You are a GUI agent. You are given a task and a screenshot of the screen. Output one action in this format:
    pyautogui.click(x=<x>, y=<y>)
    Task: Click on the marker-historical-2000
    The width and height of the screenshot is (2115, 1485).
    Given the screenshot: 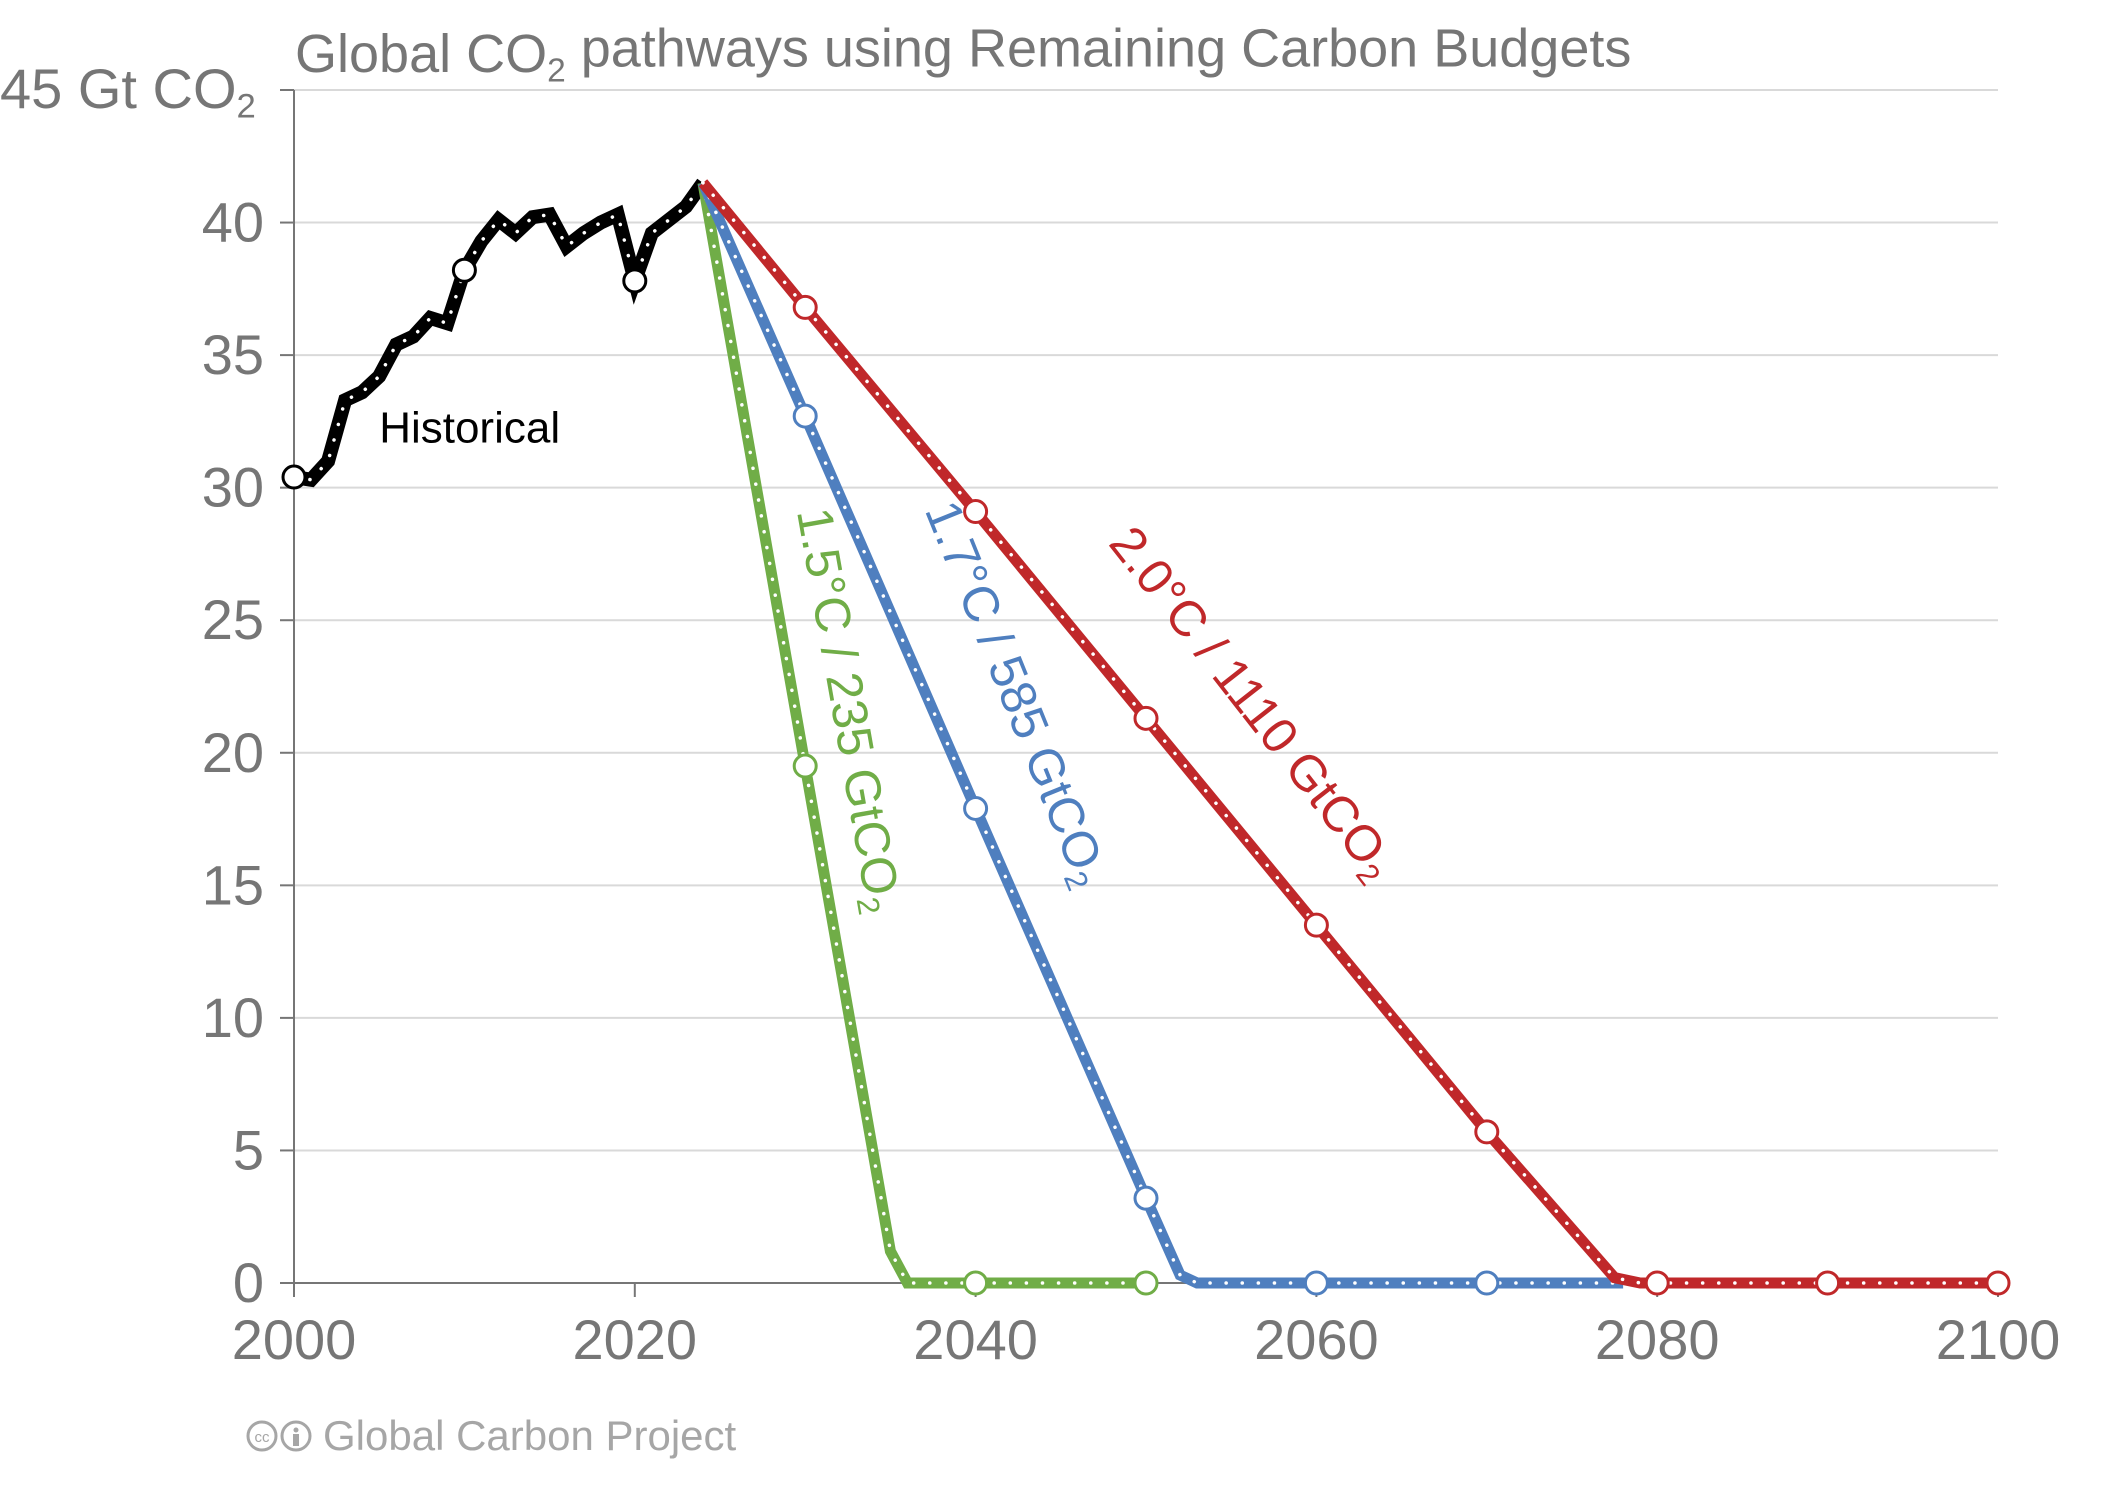 What is the action you would take?
    pyautogui.click(x=294, y=477)
    